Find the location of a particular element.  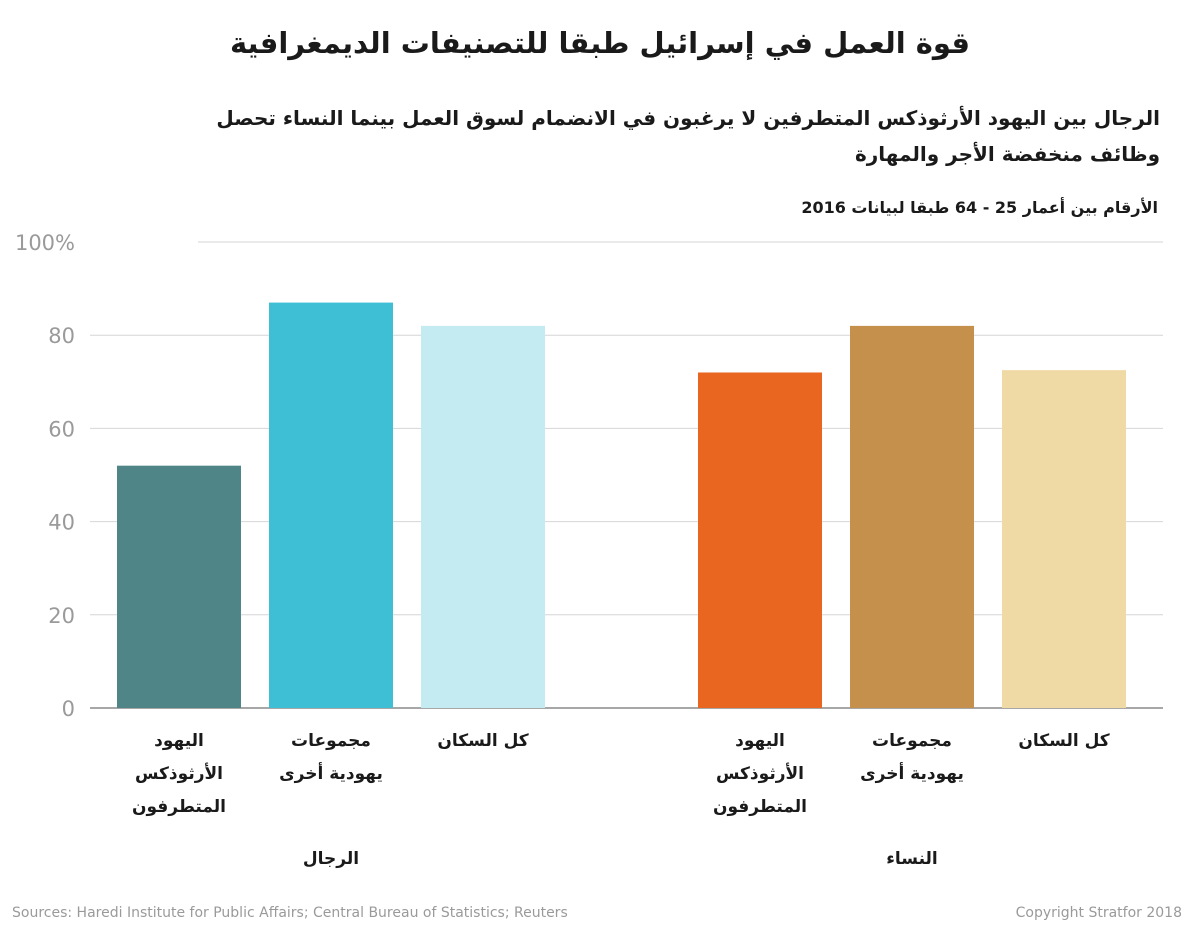

y-tick-label: 40 is located at coordinates (61, 523).